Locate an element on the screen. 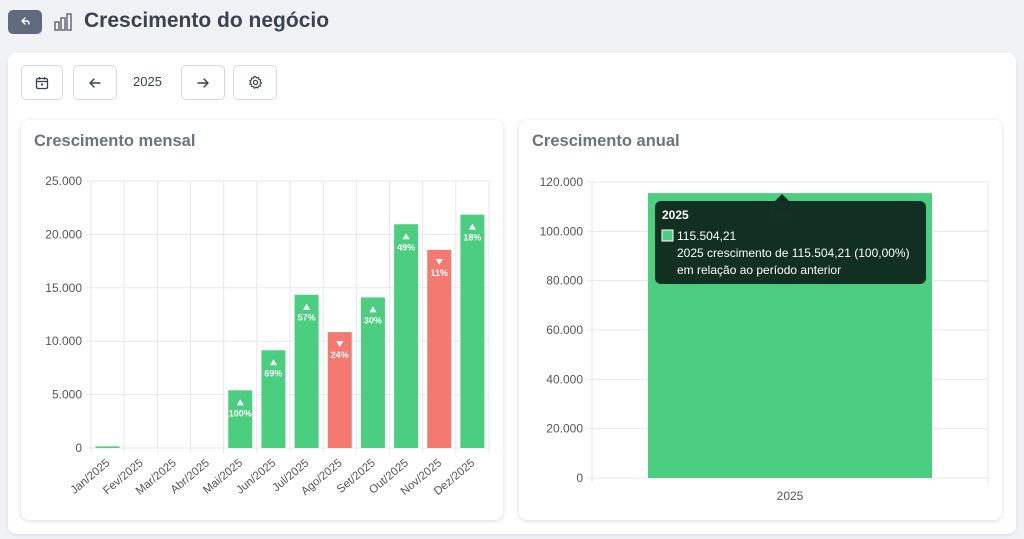  previous-year-button is located at coordinates (95, 82).